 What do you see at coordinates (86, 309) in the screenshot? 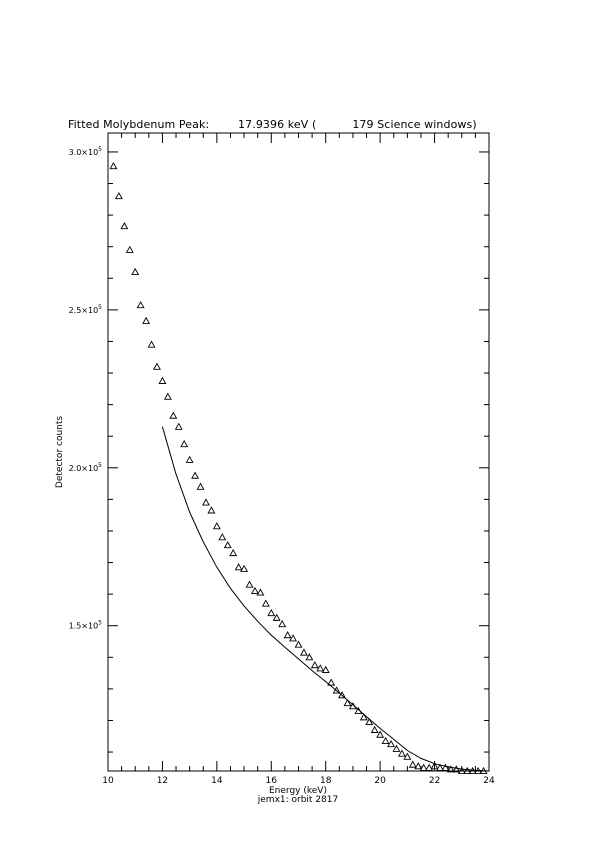
I see `y-tick-label: 2.5×10⁵` at bounding box center [86, 309].